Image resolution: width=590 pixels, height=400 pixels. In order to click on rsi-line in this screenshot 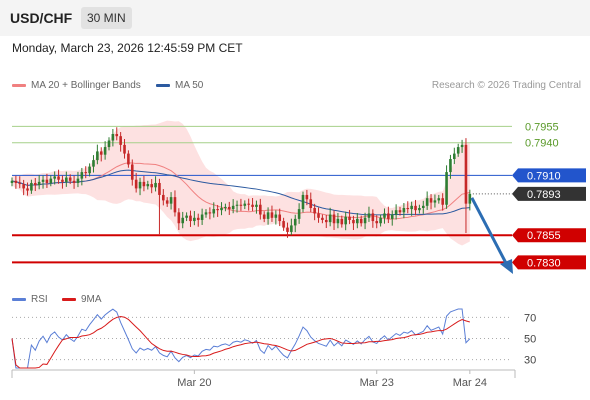, I will do `click(241, 338)`.